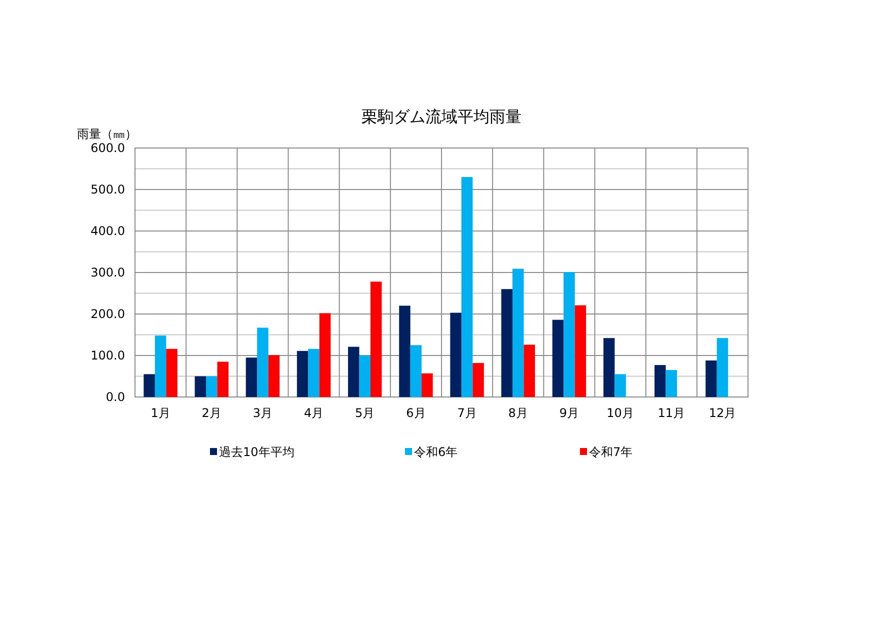  Describe the element at coordinates (262, 413) in the screenshot. I see `x-tick-label: 3月` at that location.